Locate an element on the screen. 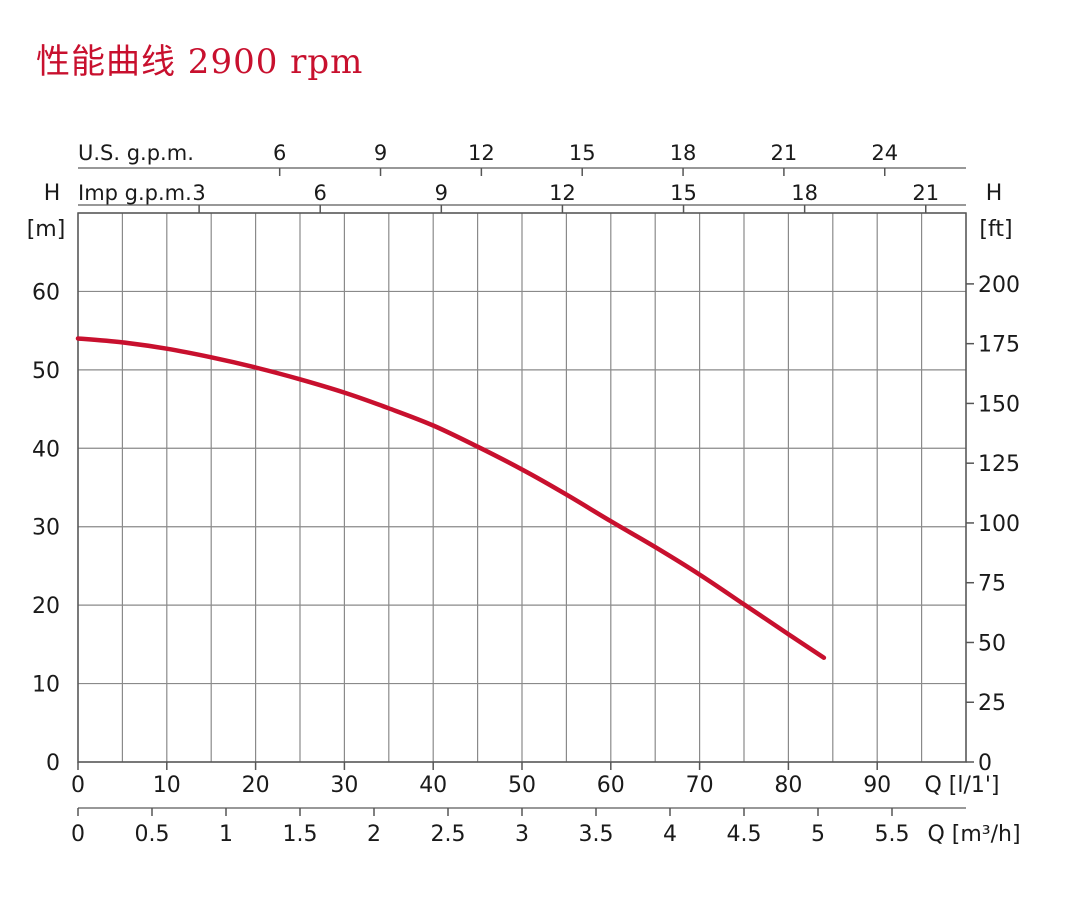 This screenshot has height=910, width=1092. left-tick-label: 40 is located at coordinates (46, 449).